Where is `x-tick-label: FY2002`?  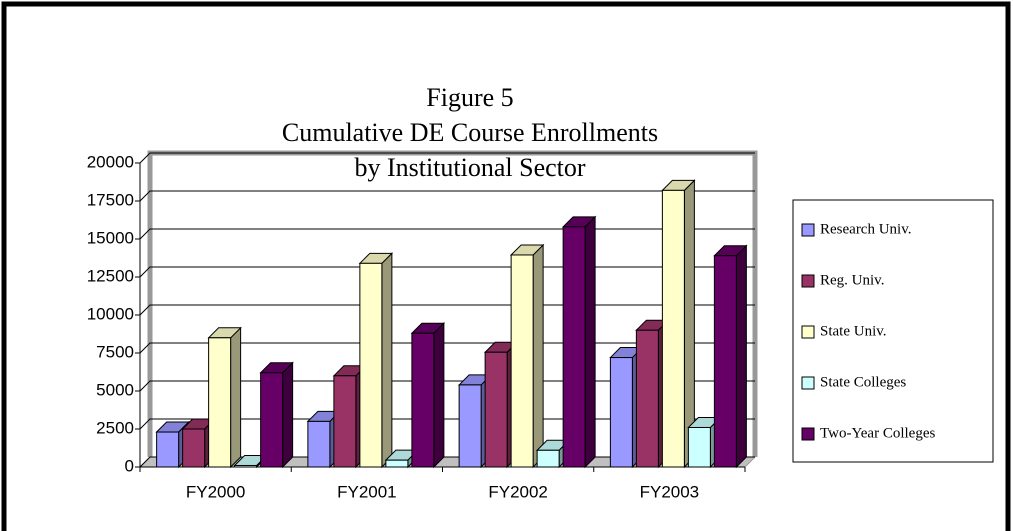
x-tick-label: FY2002 is located at coordinates (518, 491).